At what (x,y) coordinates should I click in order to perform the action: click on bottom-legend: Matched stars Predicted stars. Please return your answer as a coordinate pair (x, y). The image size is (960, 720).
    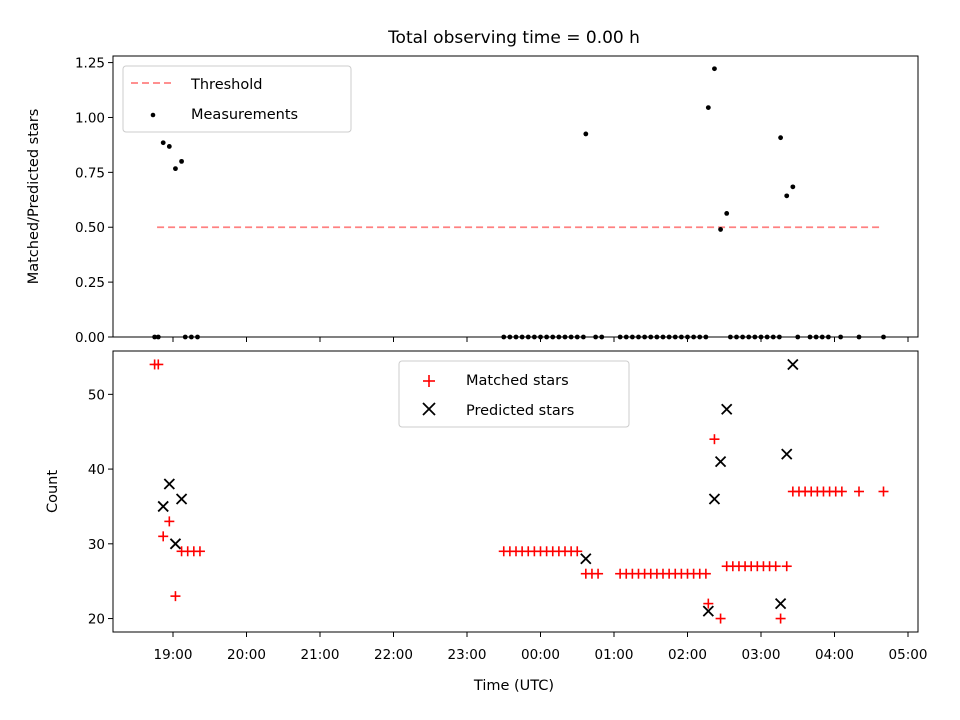
    Looking at the image, I should click on (514, 394).